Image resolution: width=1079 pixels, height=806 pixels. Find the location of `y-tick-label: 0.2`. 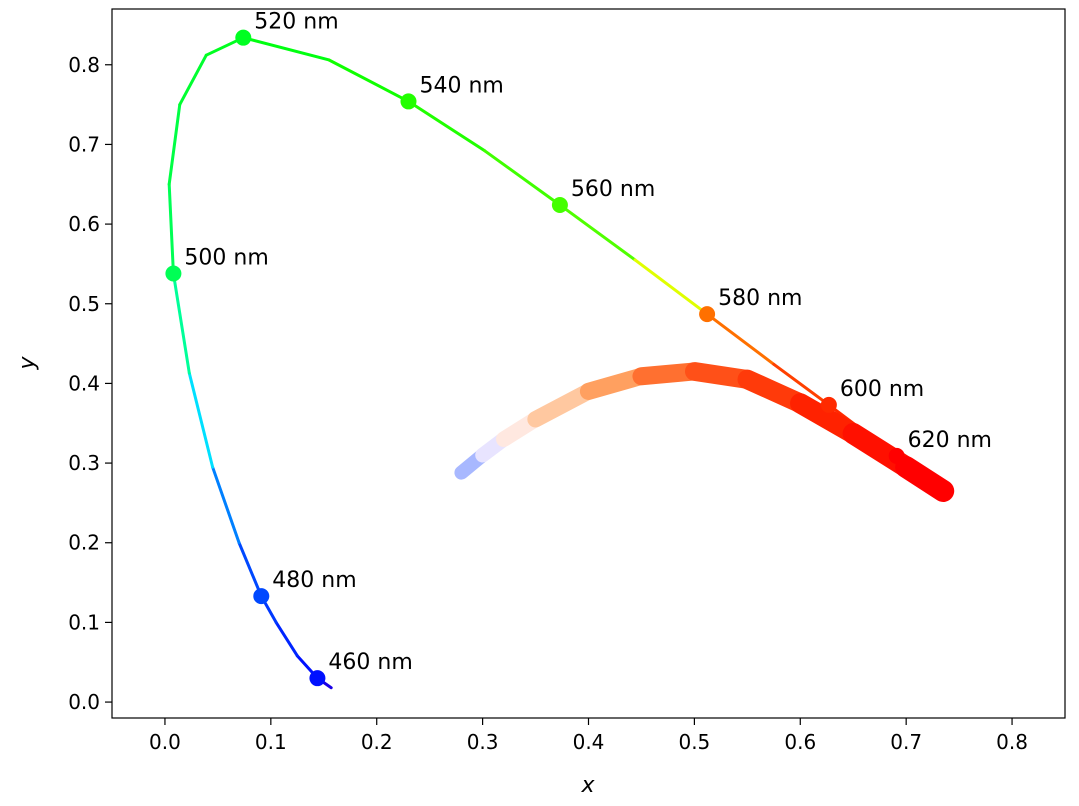

y-tick-label: 0.2 is located at coordinates (84, 543).